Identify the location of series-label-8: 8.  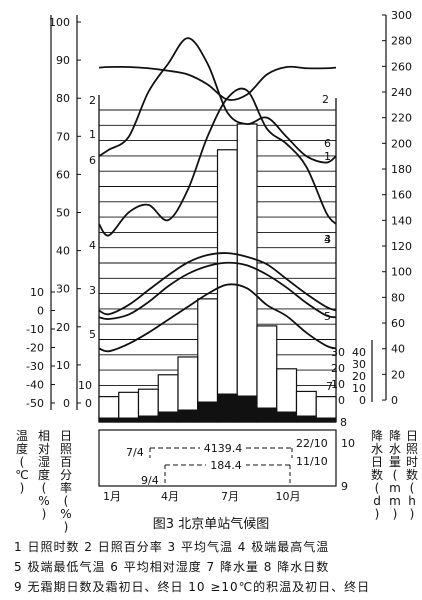
(343, 422).